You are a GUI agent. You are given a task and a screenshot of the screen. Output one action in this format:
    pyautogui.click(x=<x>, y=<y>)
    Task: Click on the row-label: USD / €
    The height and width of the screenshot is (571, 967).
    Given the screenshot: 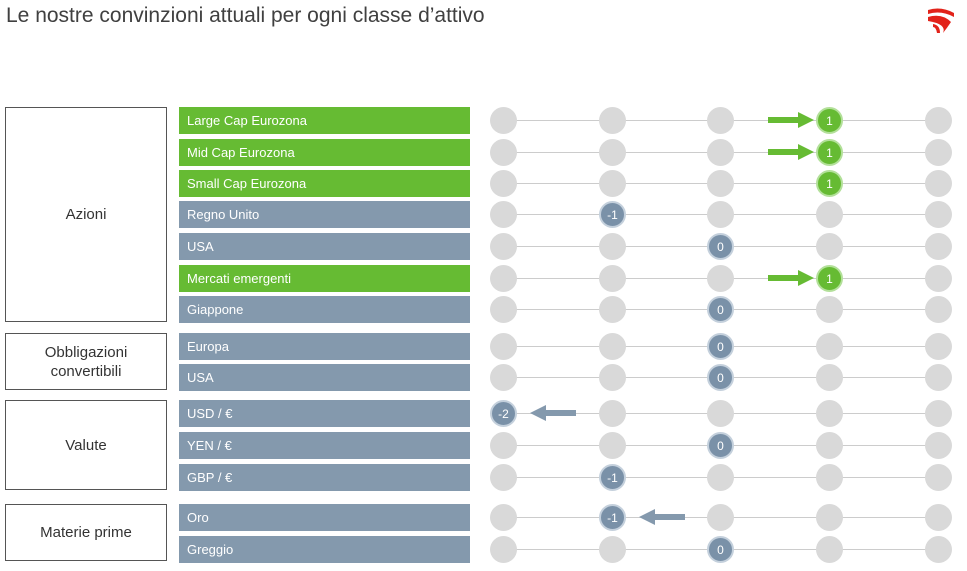 What is the action you would take?
    pyautogui.click(x=324, y=413)
    